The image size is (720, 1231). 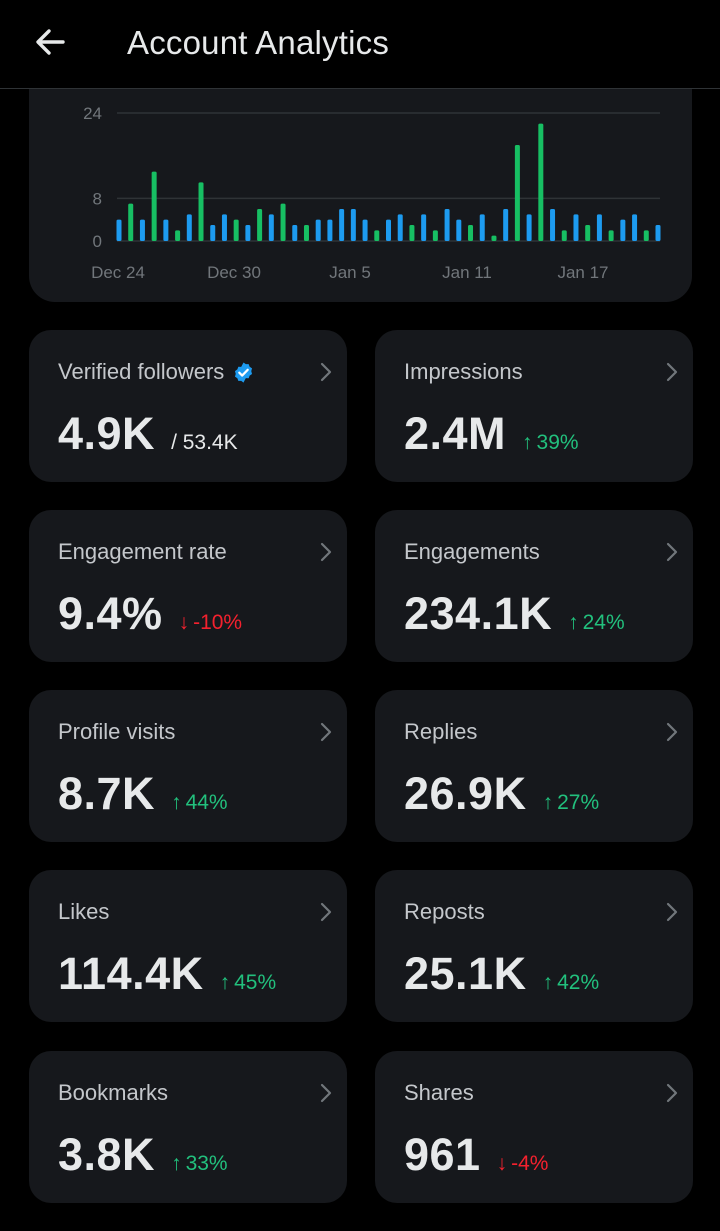 I want to click on top-bar: Account Analytics, so click(x=360, y=44).